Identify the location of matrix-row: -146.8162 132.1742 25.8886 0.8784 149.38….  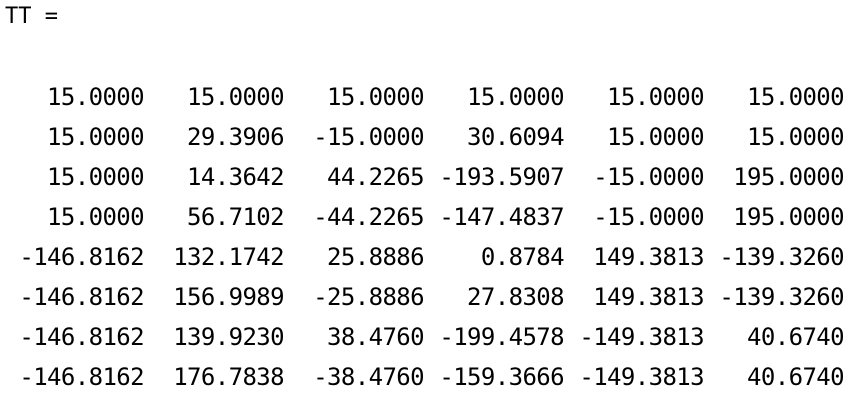
(430, 260).